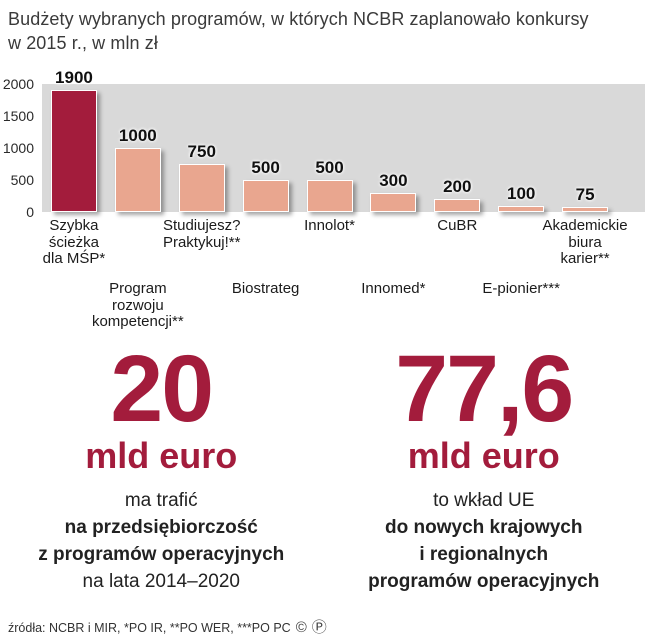 Image resolution: width=645 pixels, height=640 pixels. What do you see at coordinates (585, 242) in the screenshot?
I see `bar-category-label: Akademickie biura karier**` at bounding box center [585, 242].